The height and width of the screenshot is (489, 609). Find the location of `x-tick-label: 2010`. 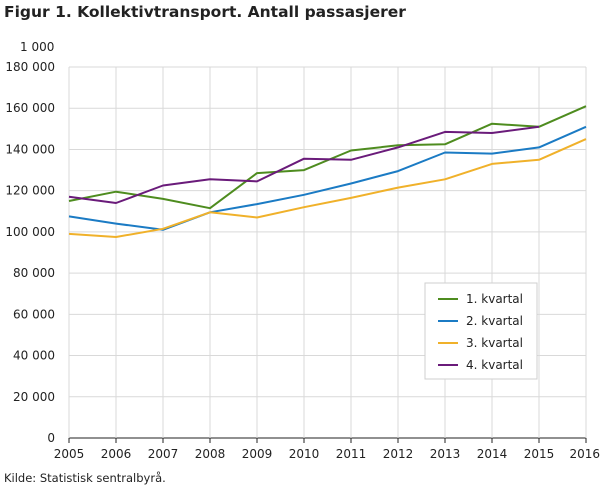

x-tick-label: 2010 is located at coordinates (304, 454).